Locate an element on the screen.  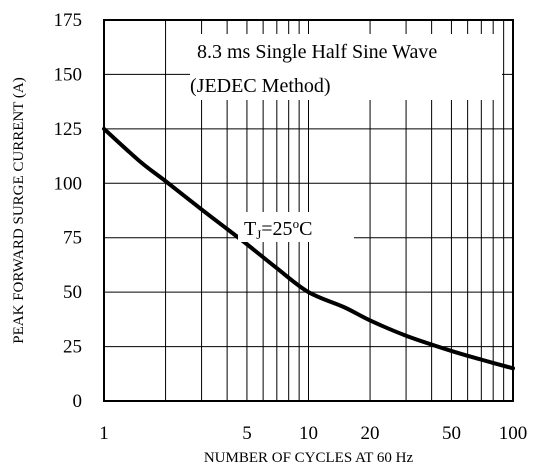
junction-temp-label: TJ=25oC is located at coordinates (278, 229).